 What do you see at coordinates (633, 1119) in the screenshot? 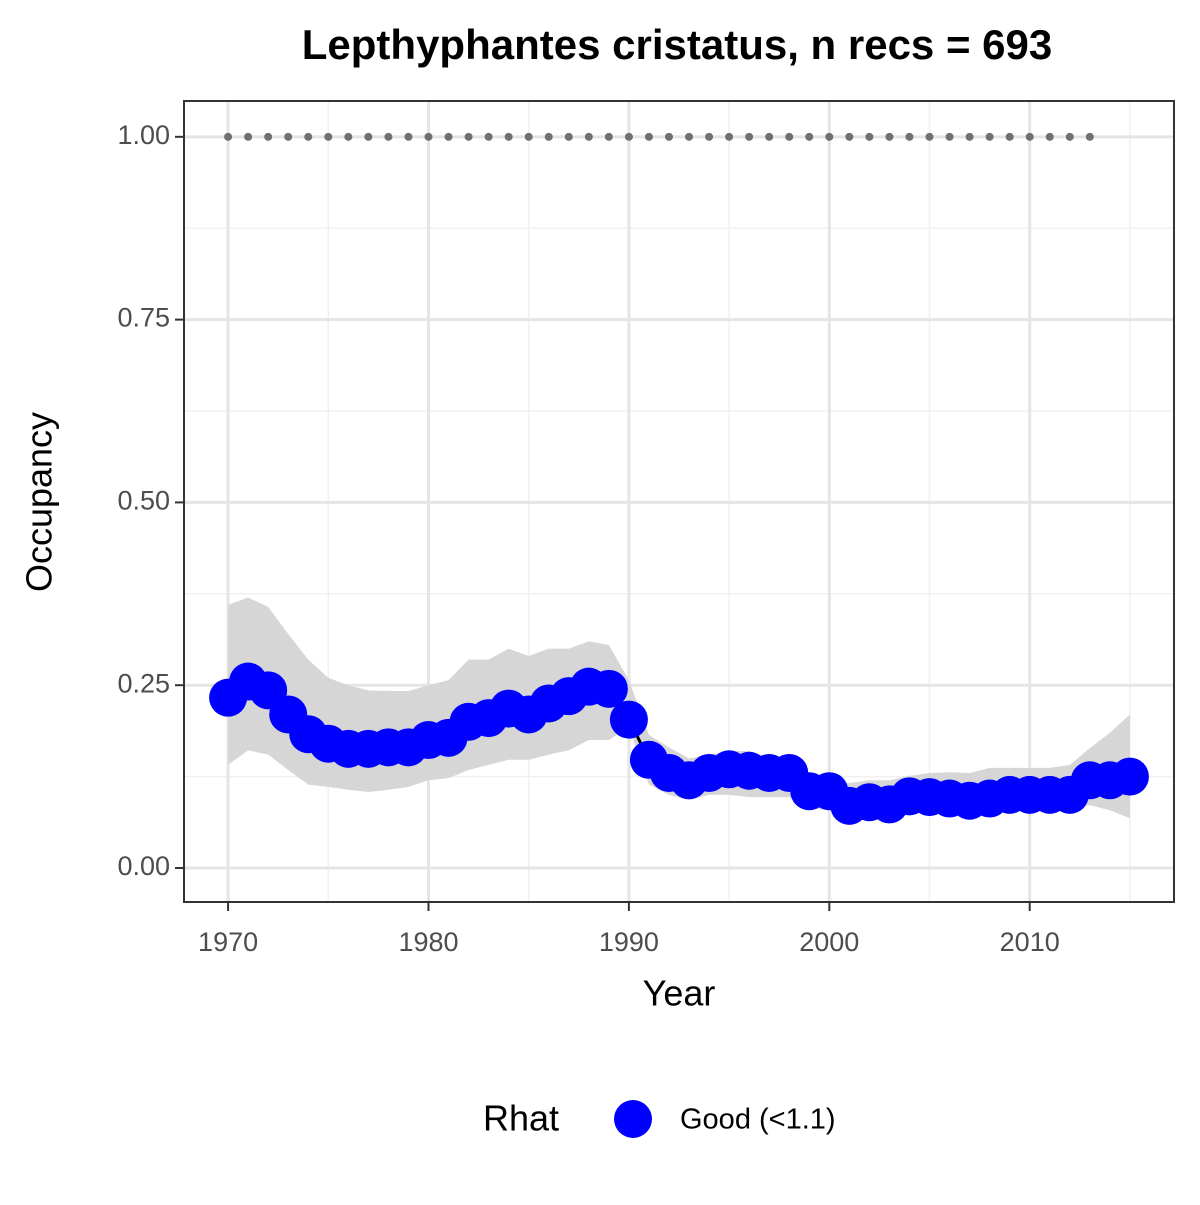
I see `legend-key` at bounding box center [633, 1119].